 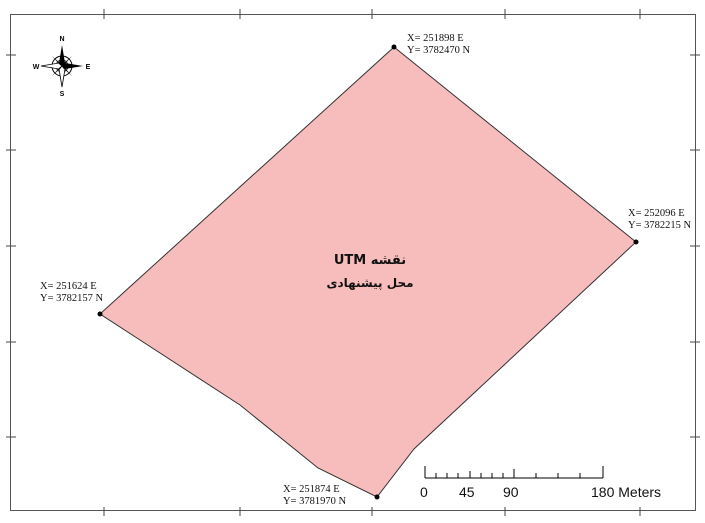 I want to click on compass-n-label: N, so click(x=61, y=39).